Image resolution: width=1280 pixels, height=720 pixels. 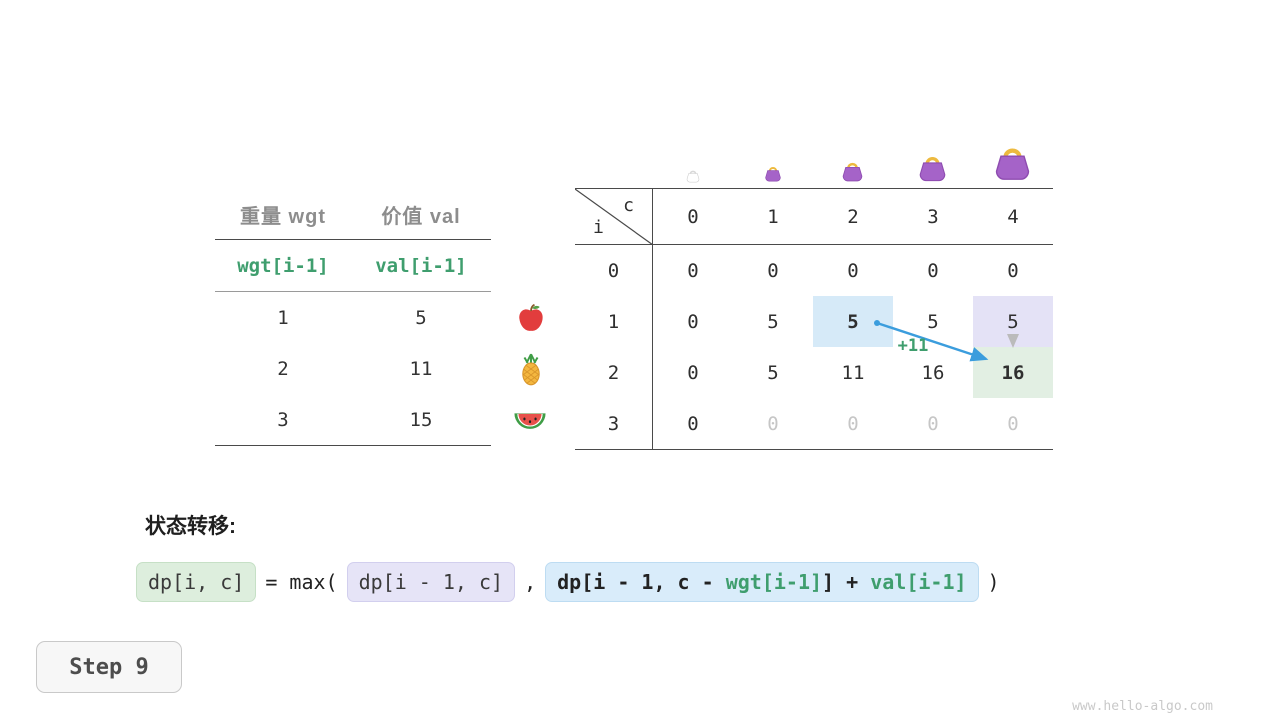 What do you see at coordinates (531, 317) in the screenshot?
I see `apple-icon` at bounding box center [531, 317].